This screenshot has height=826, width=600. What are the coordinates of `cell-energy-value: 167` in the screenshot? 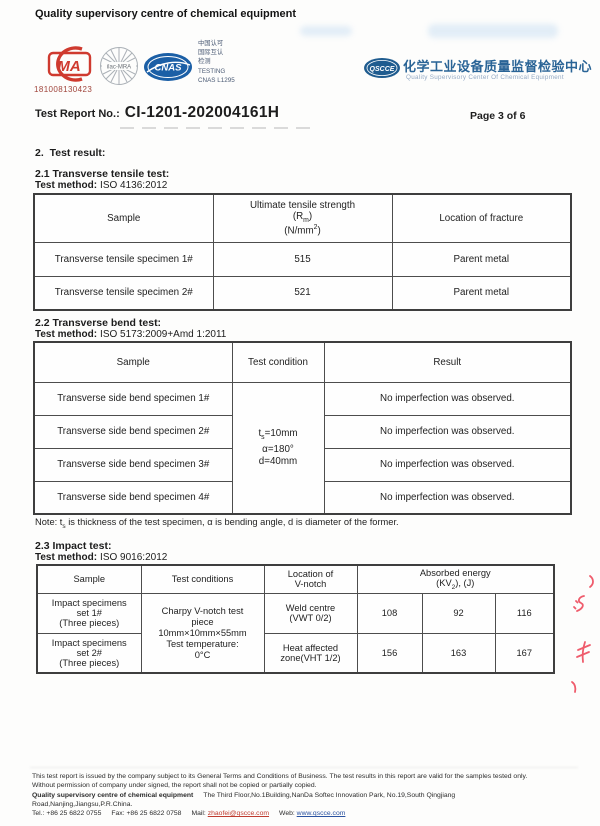 It's located at (524, 653).